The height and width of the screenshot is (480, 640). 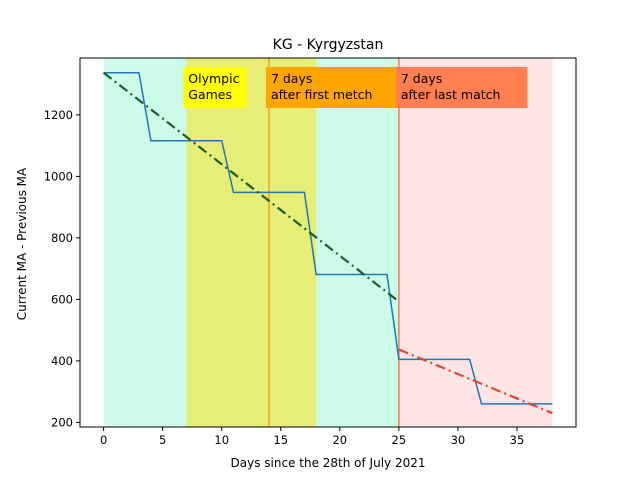 I want to click on x-tick-label: 25, so click(x=399, y=440).